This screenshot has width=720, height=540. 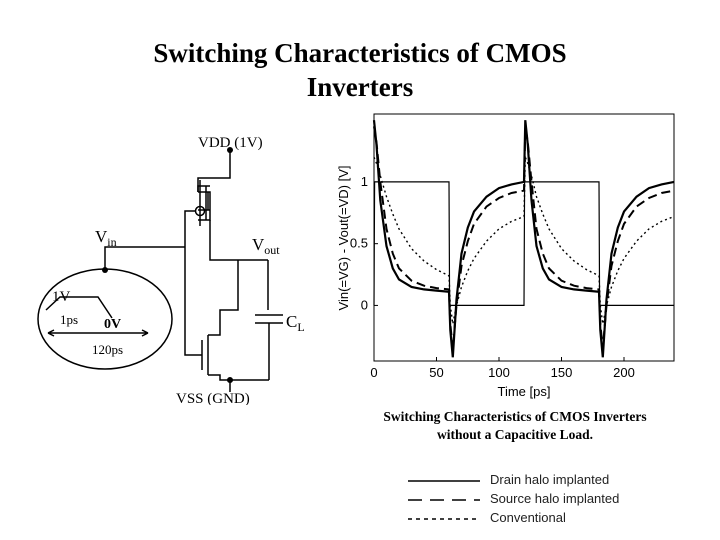 I want to click on y-axis-label: Vin(=VG) - Vout(=VD) [V], so click(x=343, y=238).